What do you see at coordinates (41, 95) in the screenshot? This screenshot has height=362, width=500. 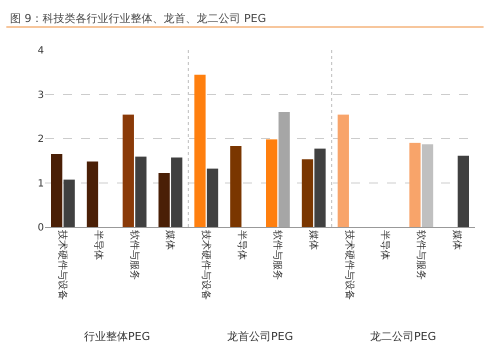 I see `y-tick-label: 3` at bounding box center [41, 95].